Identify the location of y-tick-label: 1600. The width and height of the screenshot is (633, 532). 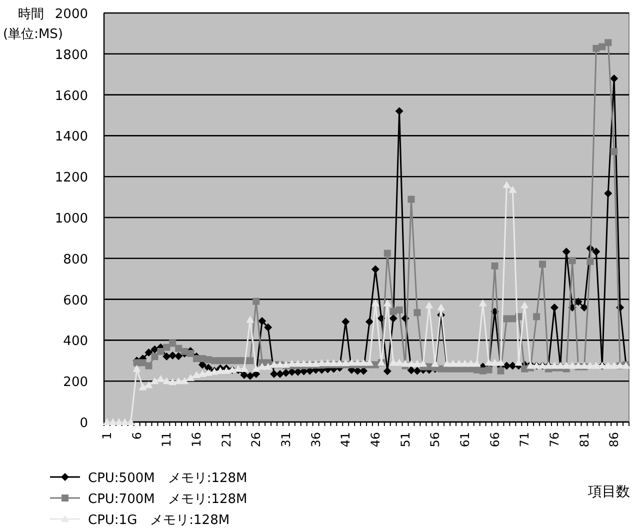
(71, 96).